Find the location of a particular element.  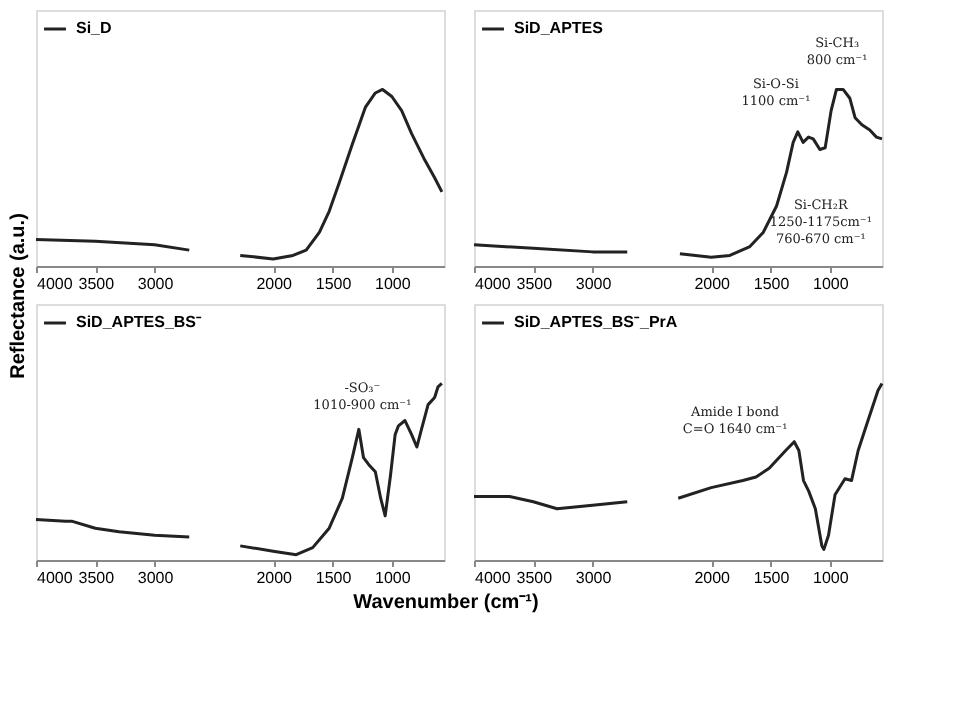

legend-label: SiD_APTES_BS⁻ is located at coordinates (139, 322).